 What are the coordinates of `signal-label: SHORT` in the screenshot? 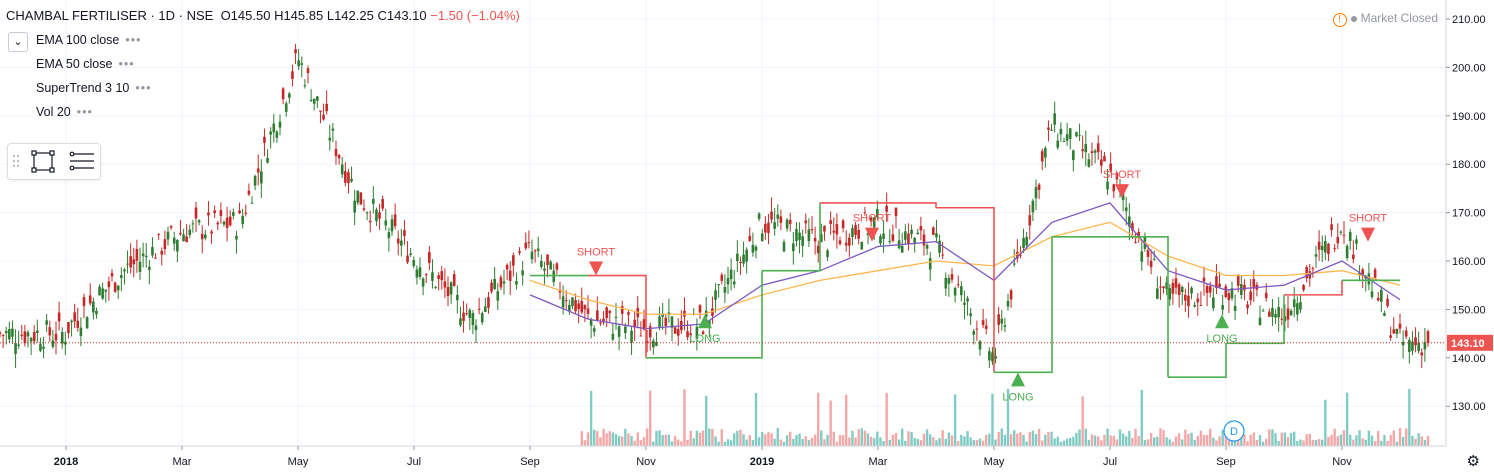 It's located at (1122, 175).